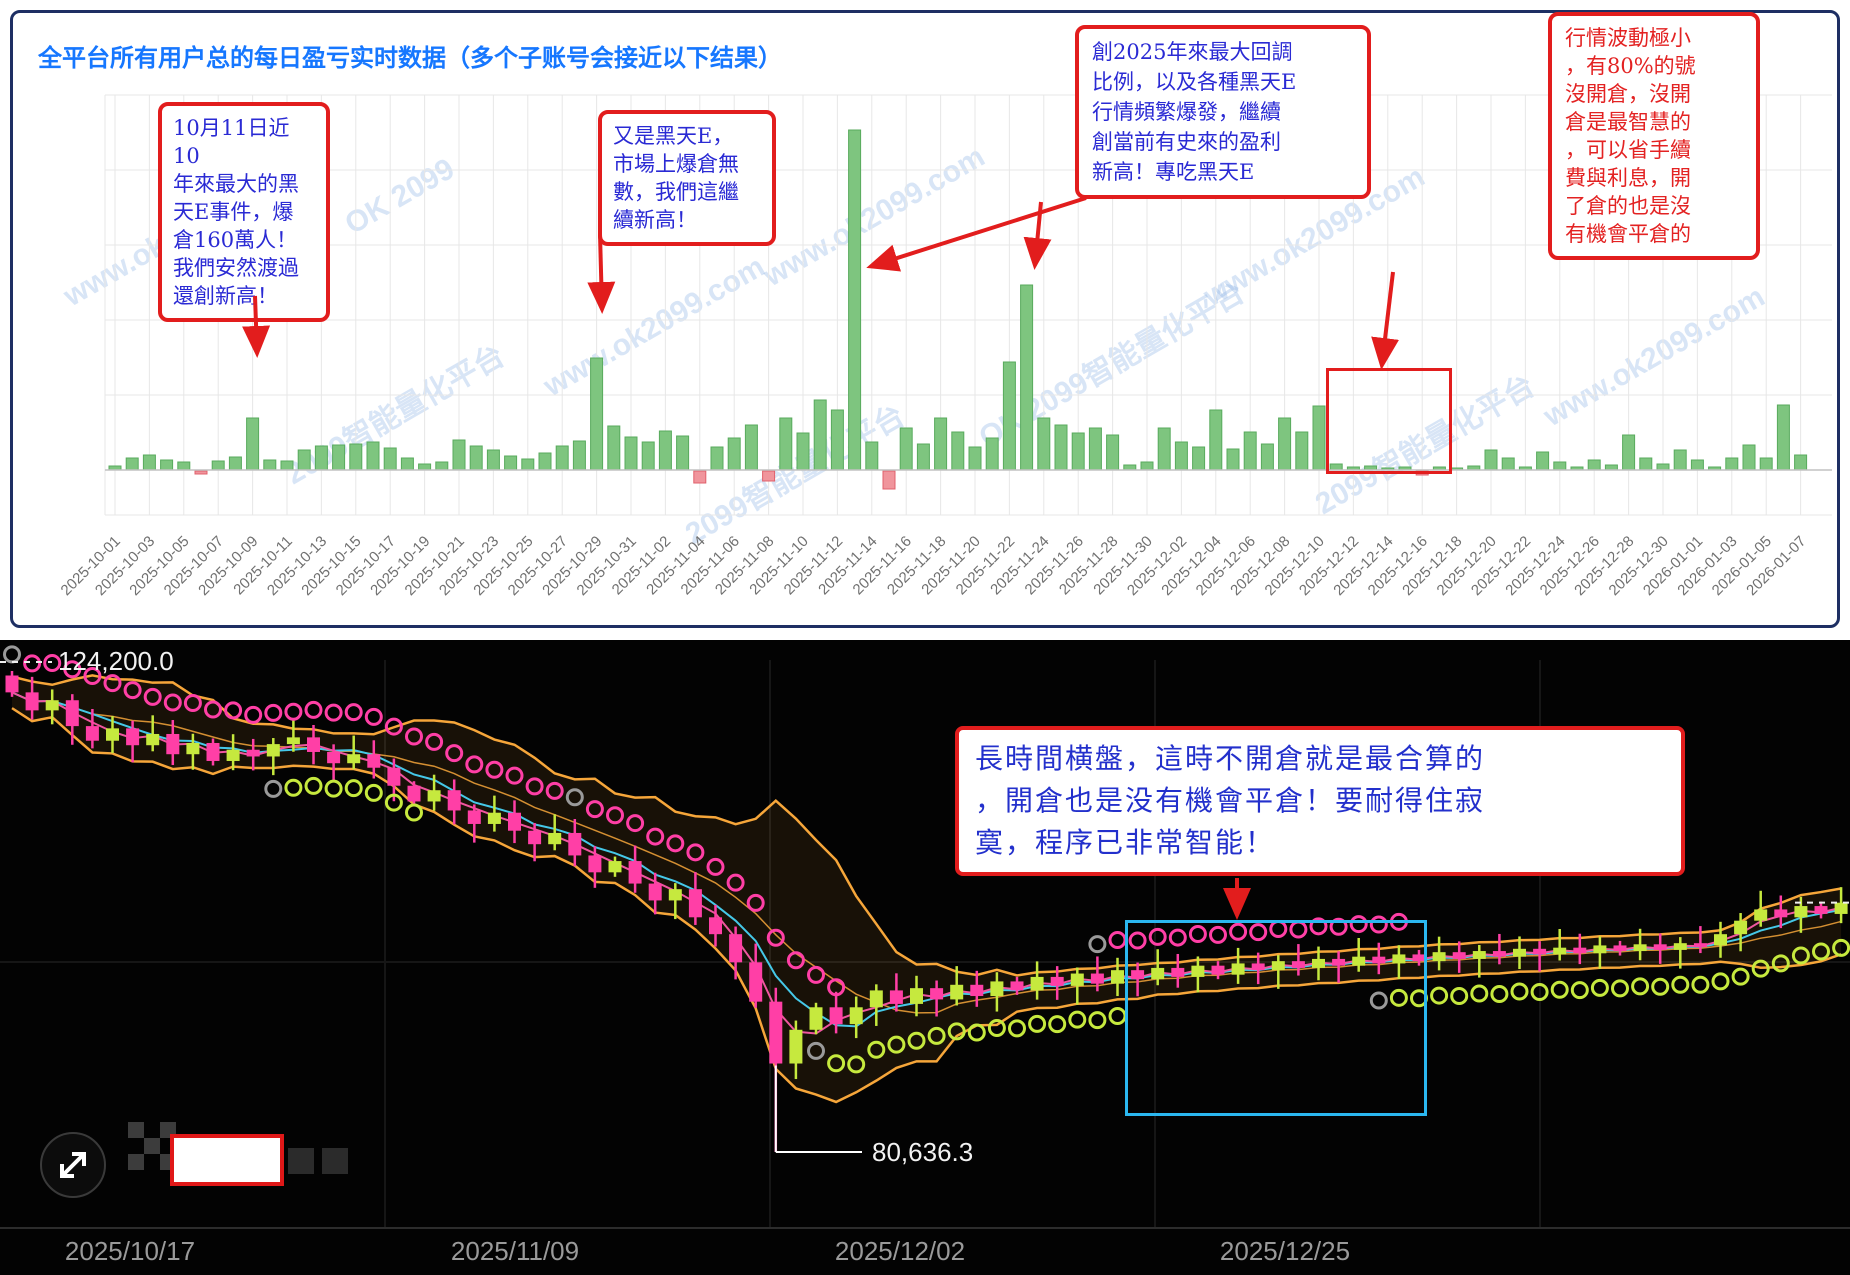  What do you see at coordinates (1276, 1018) in the screenshot?
I see `sideways-highlight-rect` at bounding box center [1276, 1018].